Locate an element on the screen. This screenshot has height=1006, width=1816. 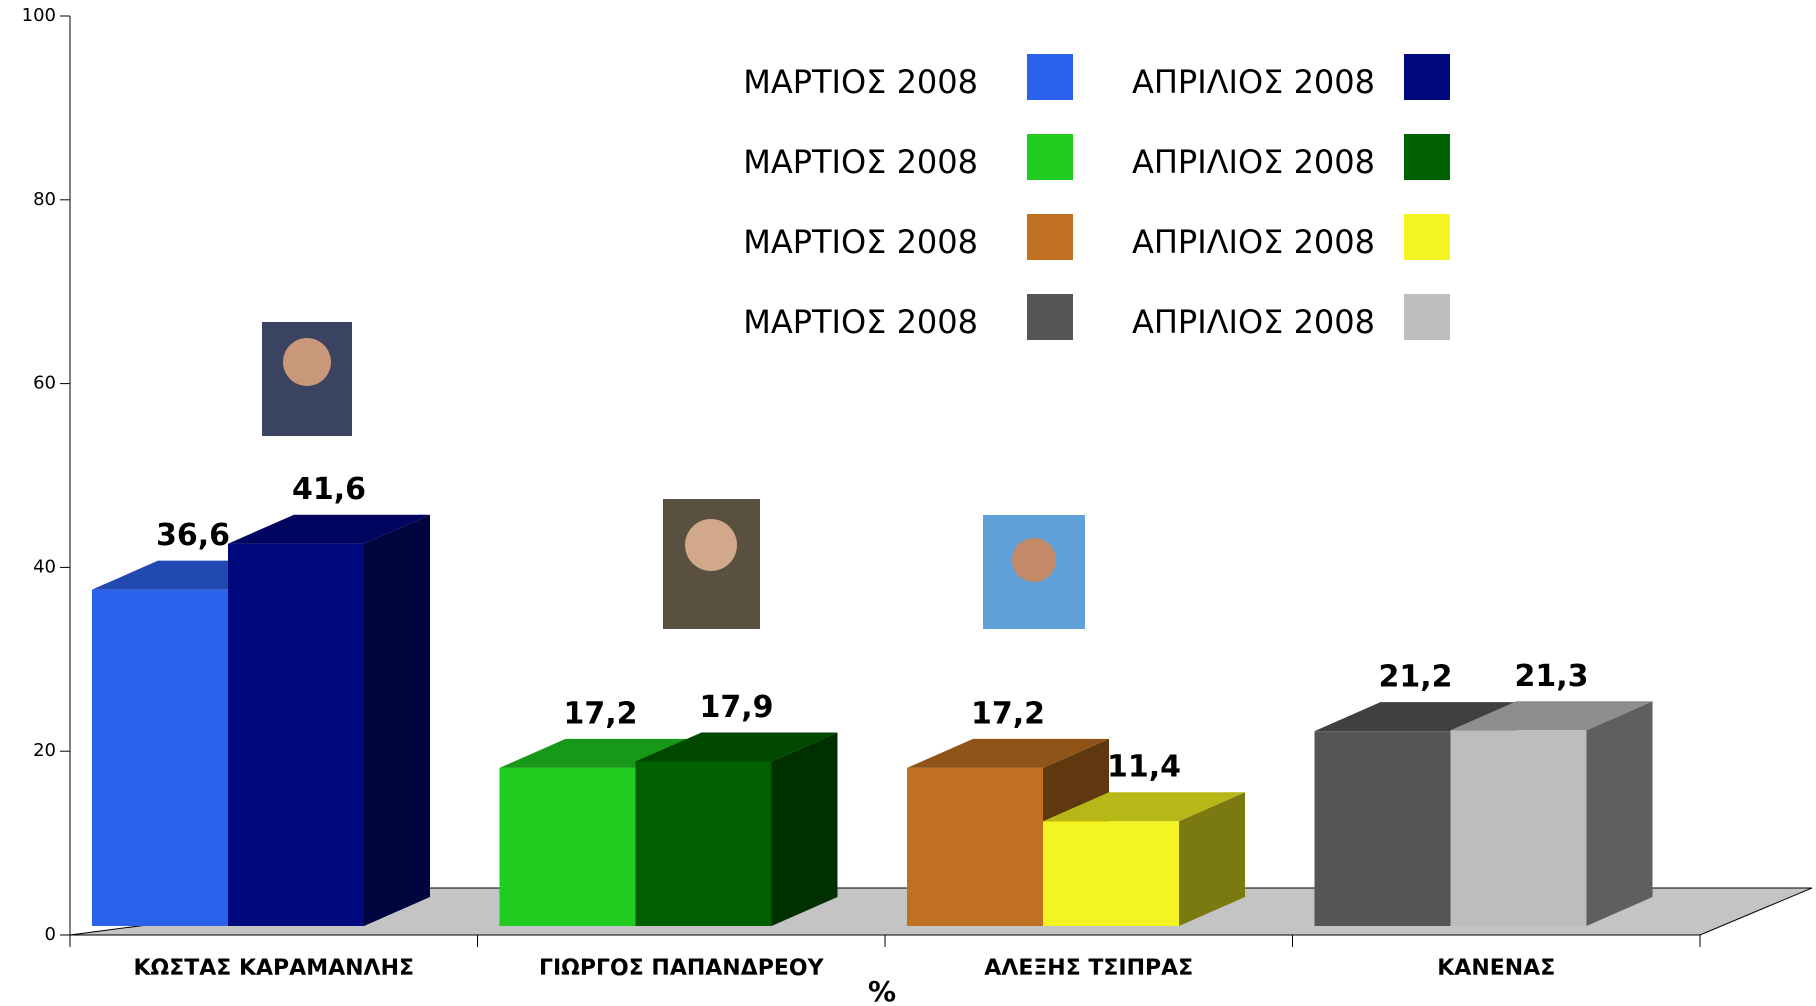
value-label: 21,2 is located at coordinates (1415, 677).